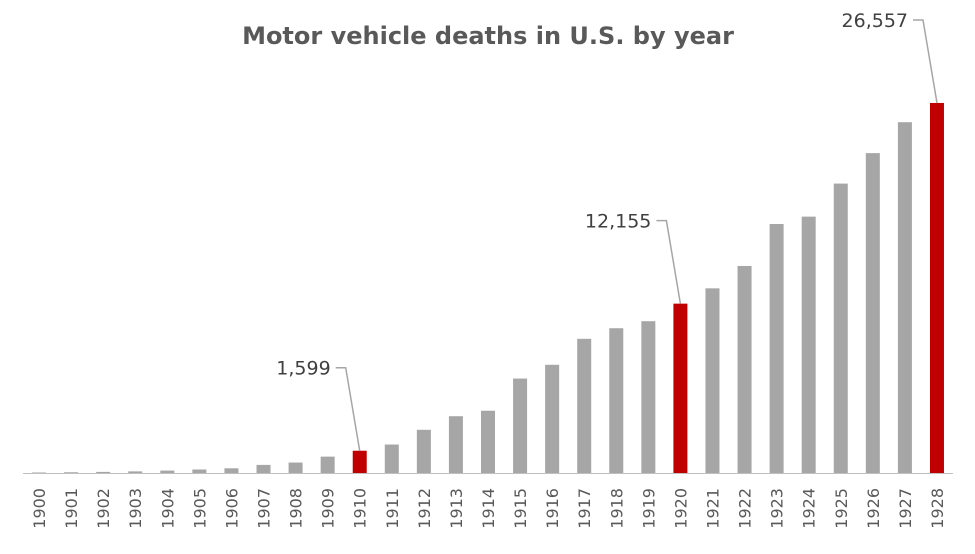 The height and width of the screenshot is (554, 975). I want to click on x-tick-label-1915: 1915, so click(520, 508).